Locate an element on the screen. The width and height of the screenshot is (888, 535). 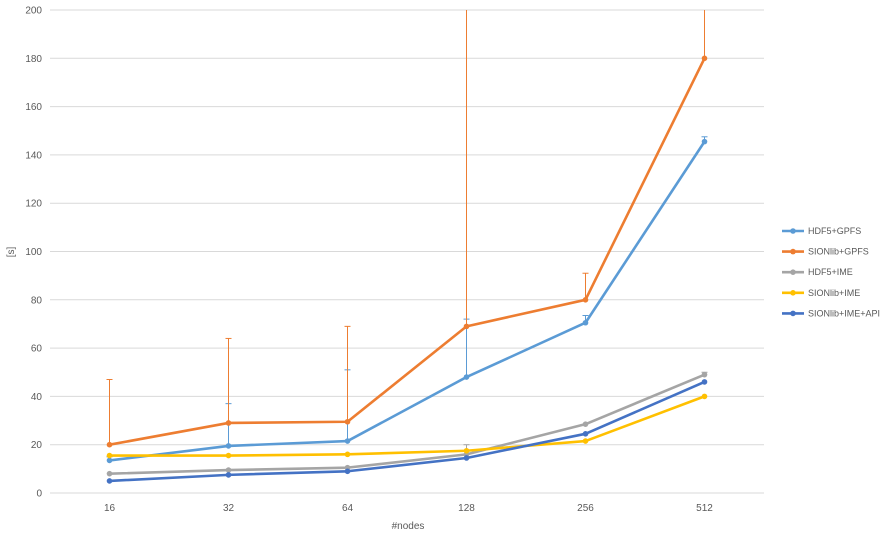
x-tick-label: 128 is located at coordinates (466, 508).